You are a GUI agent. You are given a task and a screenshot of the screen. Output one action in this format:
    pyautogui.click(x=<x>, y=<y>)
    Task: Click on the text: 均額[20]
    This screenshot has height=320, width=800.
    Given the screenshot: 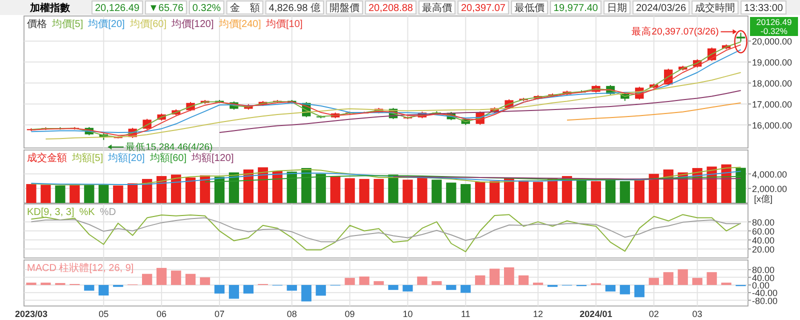 What is the action you would take?
    pyautogui.click(x=126, y=158)
    